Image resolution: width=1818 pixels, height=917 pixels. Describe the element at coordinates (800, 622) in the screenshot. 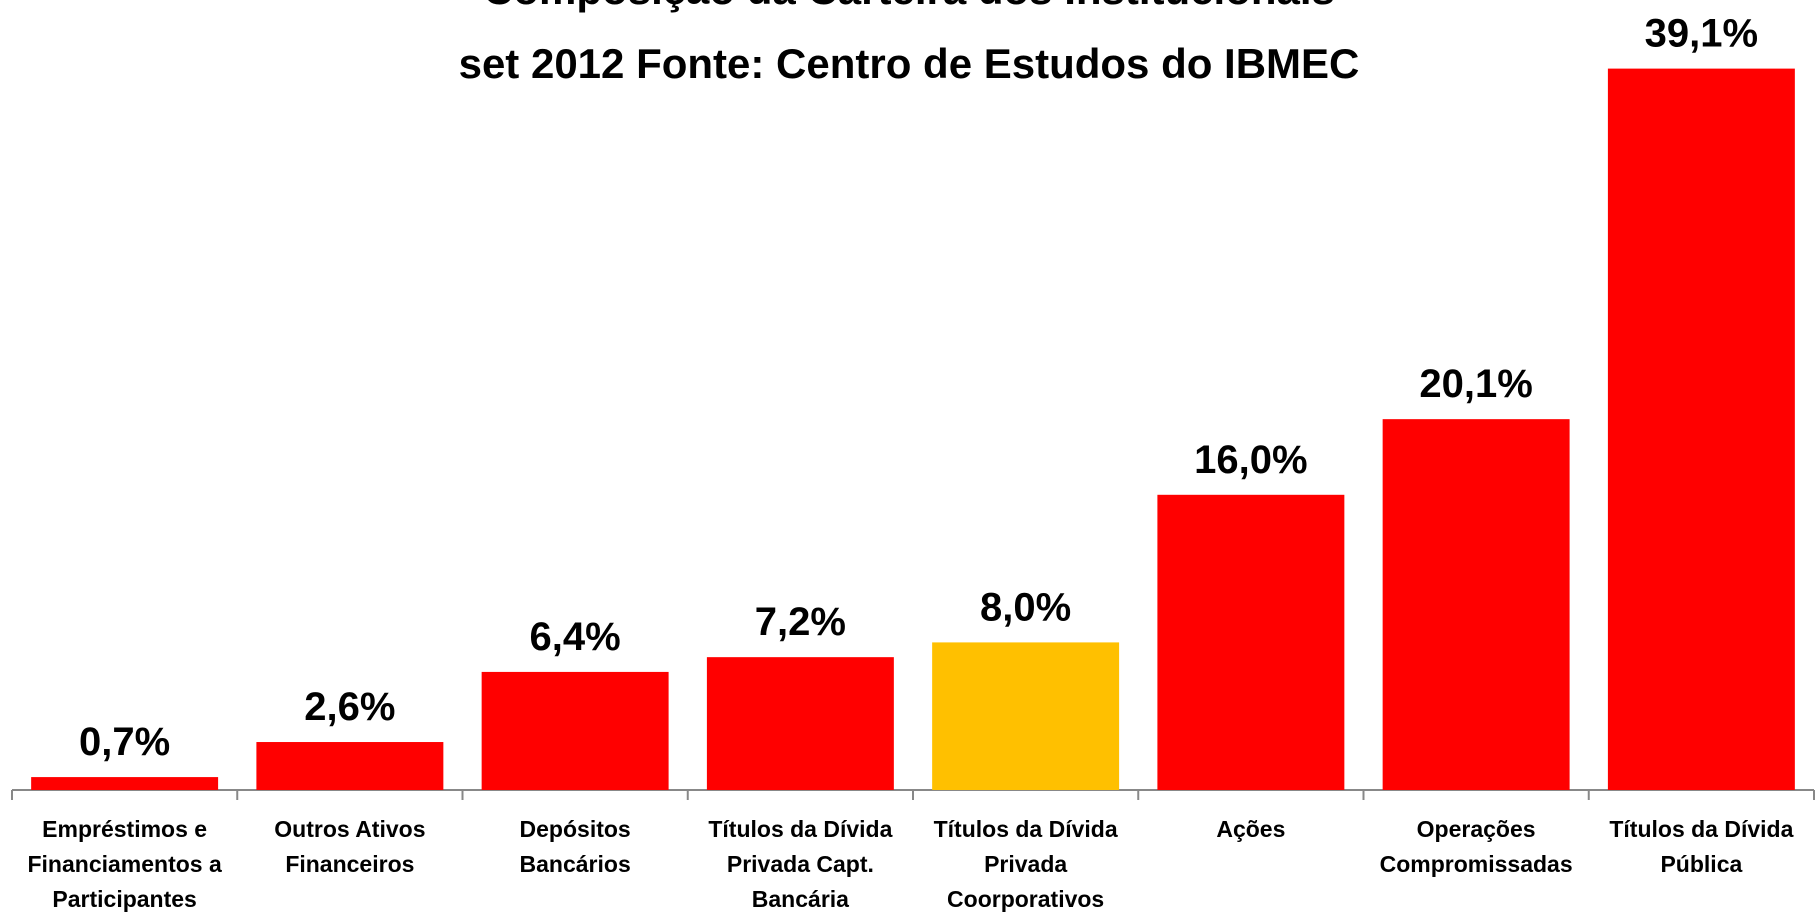

I see `value-label: 7,2%` at that location.